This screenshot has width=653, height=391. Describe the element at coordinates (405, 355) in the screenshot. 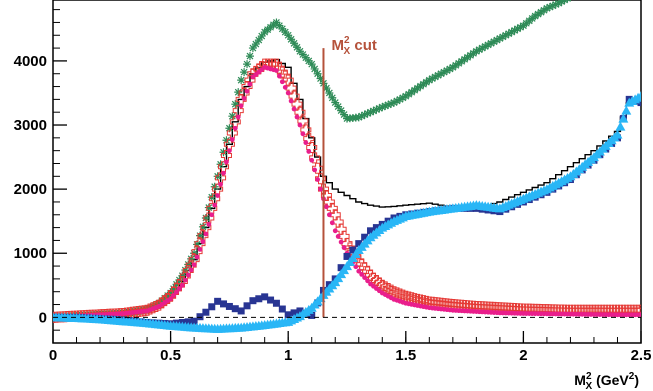

I see `x-tick-label: 1.5` at that location.